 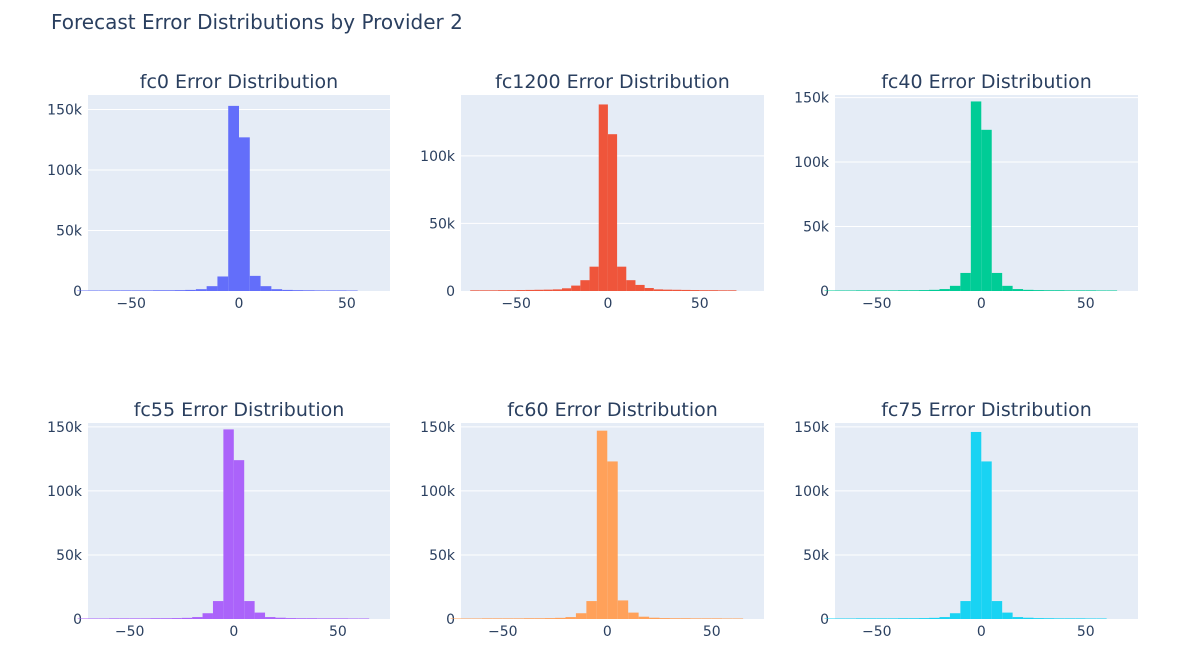 I want to click on histogram-panel-1: 0 50k 100k −50 0 50 fc1200 Error Distribution, so click(x=592, y=191).